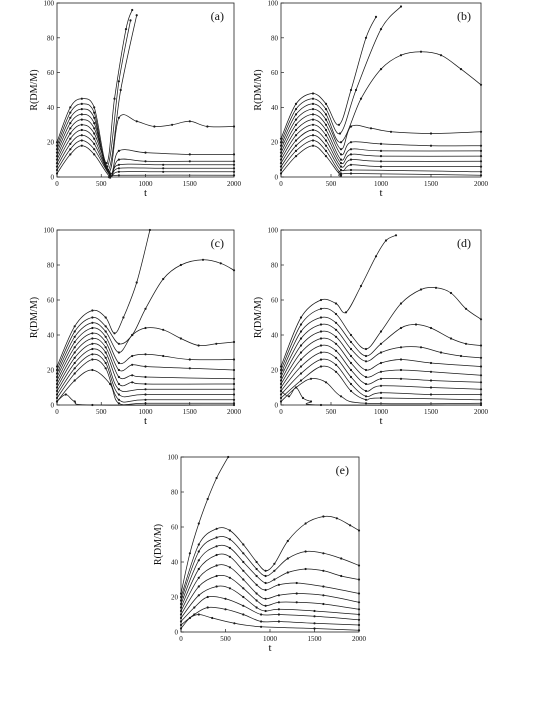  I want to click on panel-label: (a), so click(217, 16).